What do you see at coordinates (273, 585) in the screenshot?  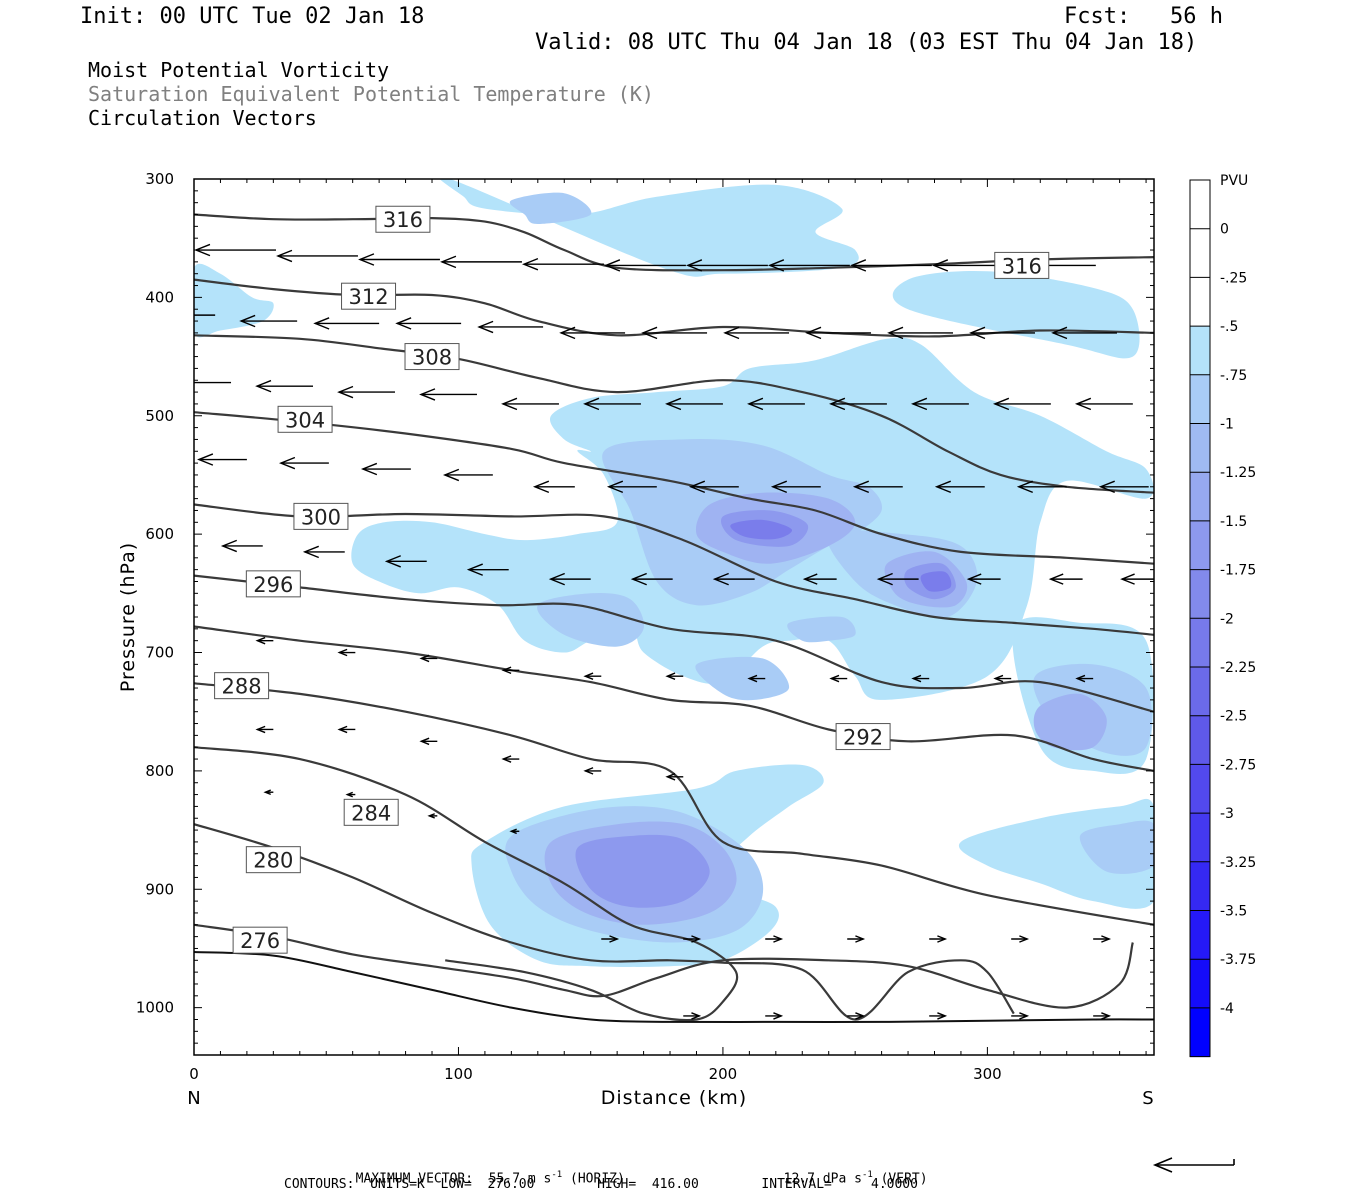 I see `svg-text: 296` at bounding box center [273, 585].